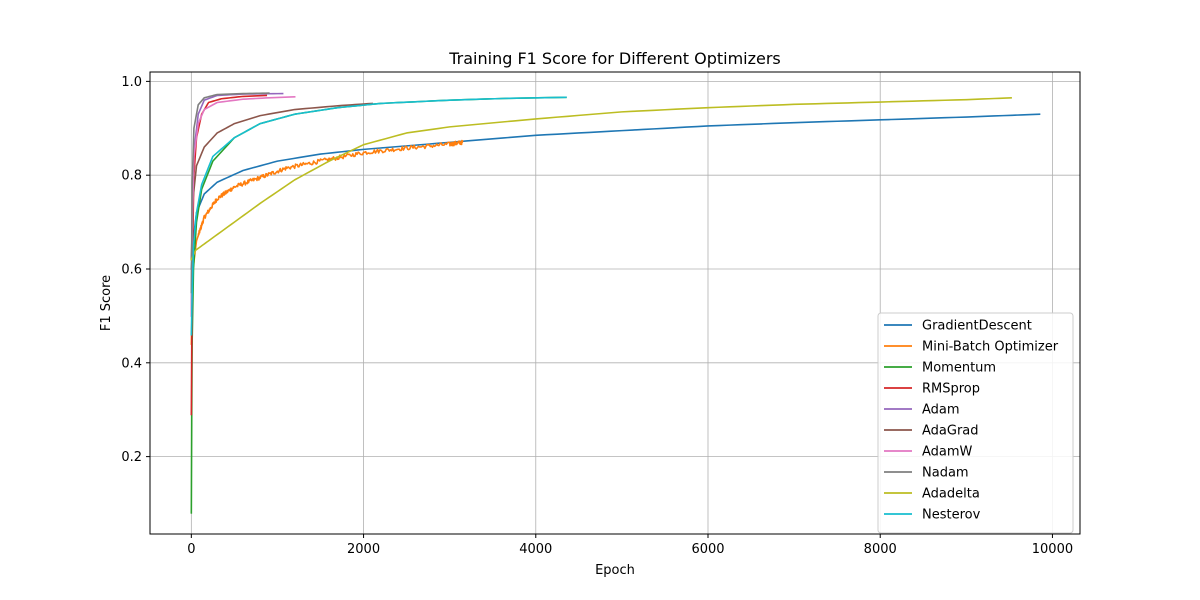  What do you see at coordinates (131, 363) in the screenshot?
I see `y-tick-label: 0.4` at bounding box center [131, 363].